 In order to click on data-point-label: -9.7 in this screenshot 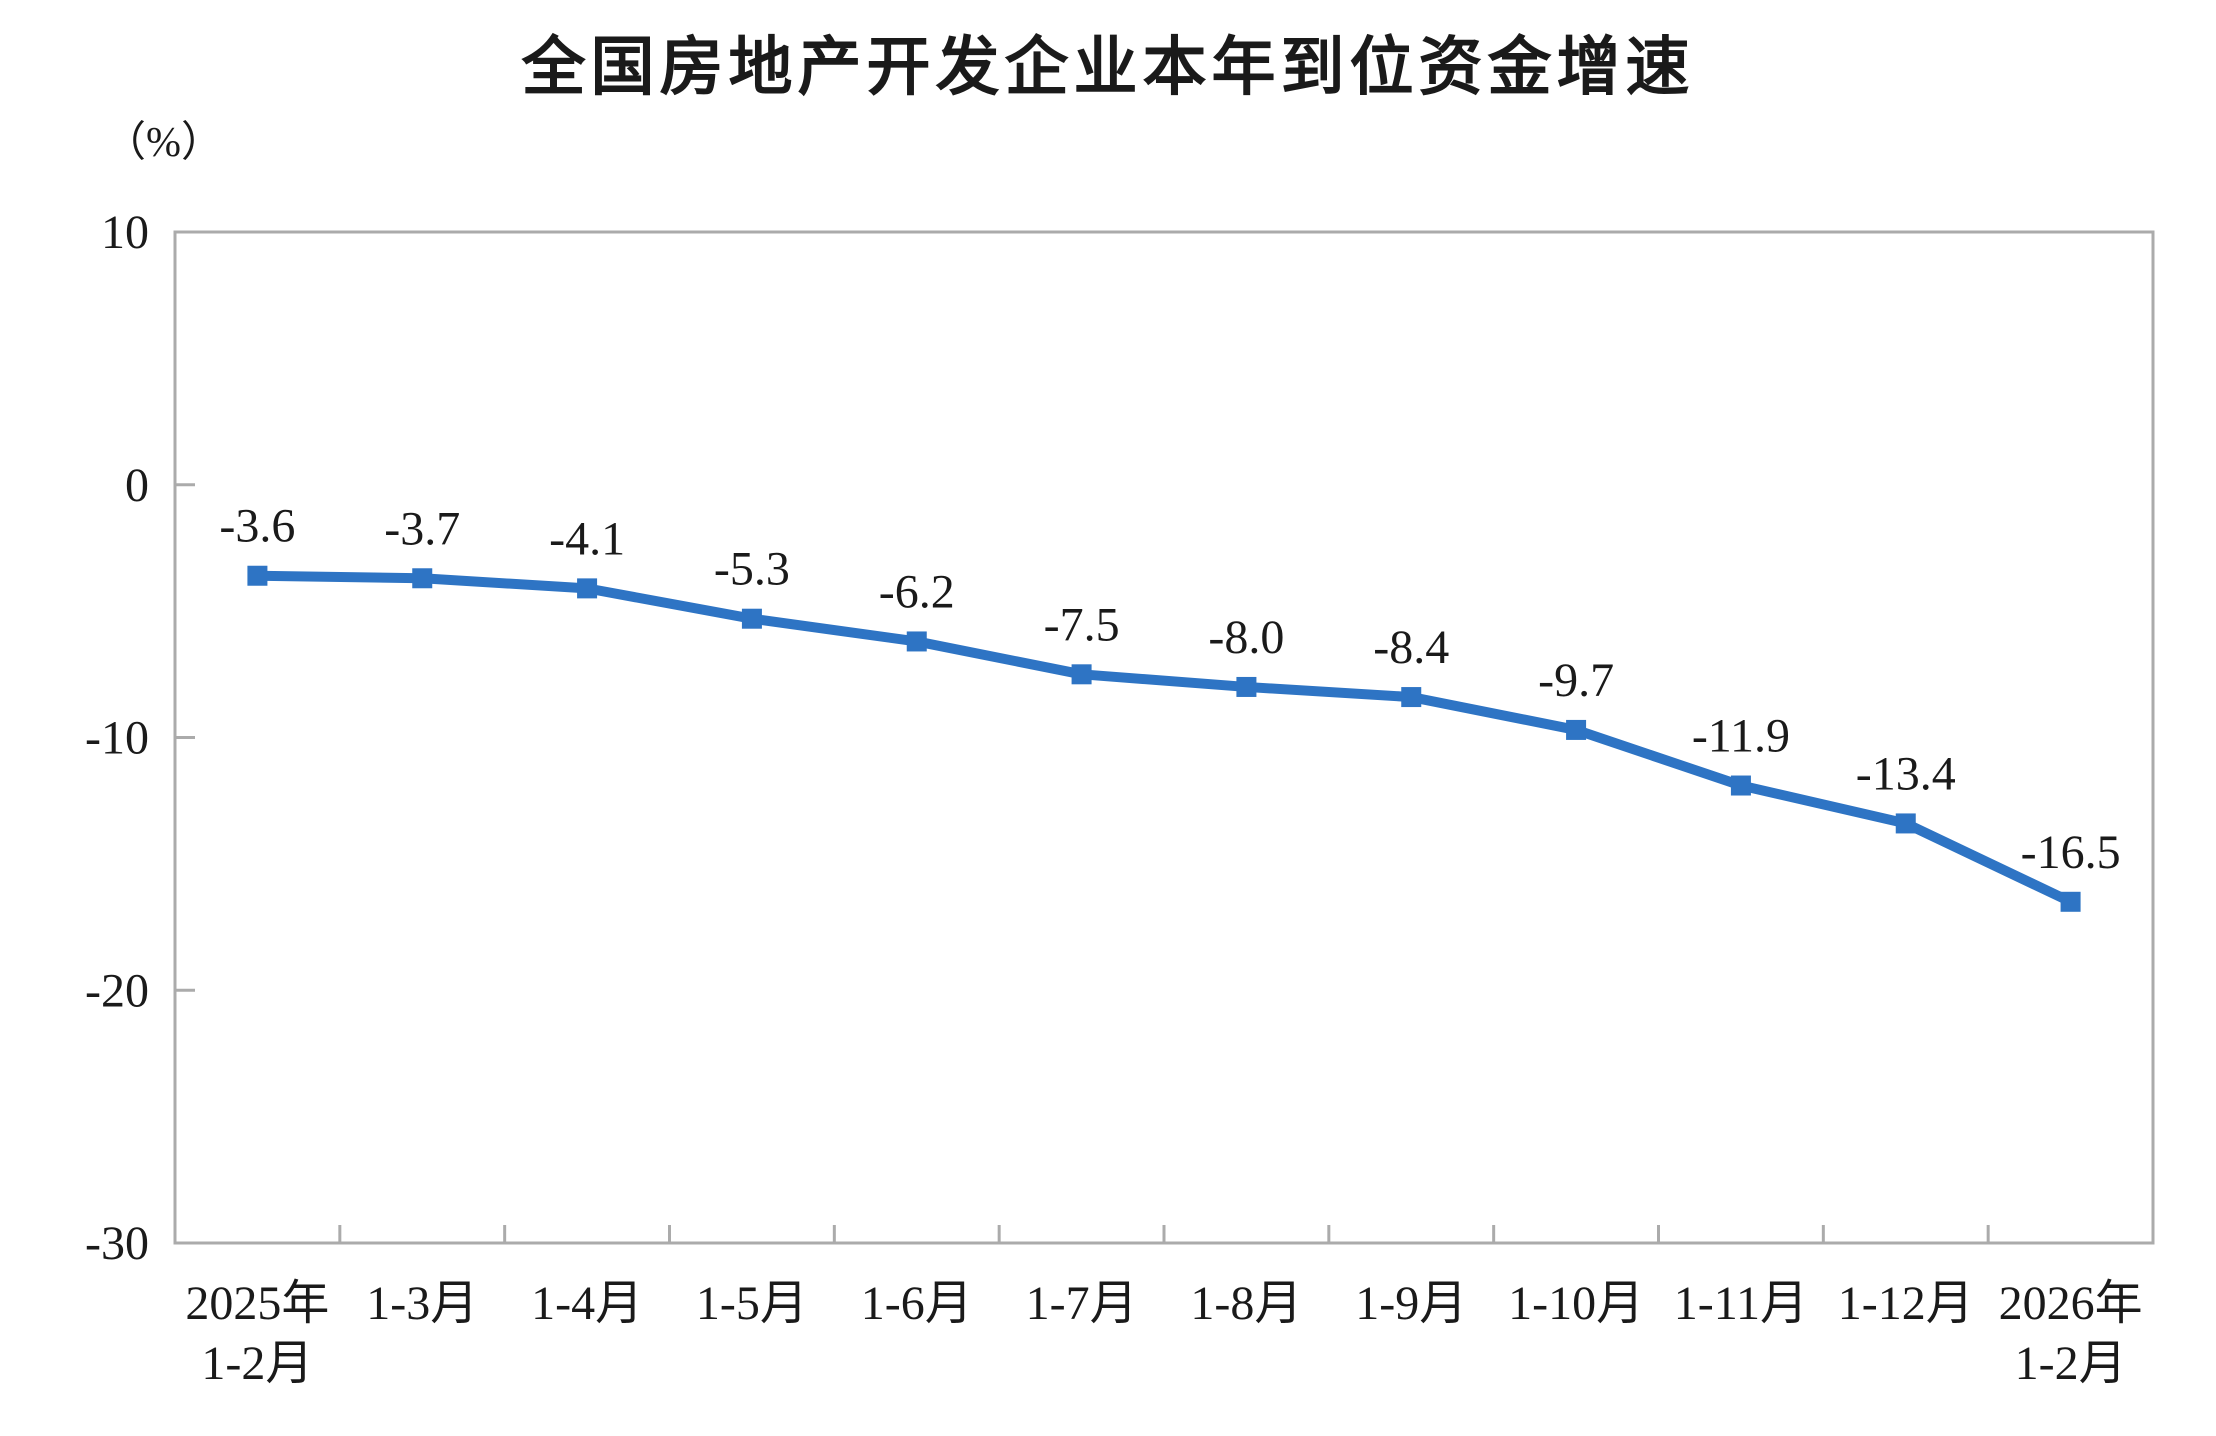, I will do `click(1576, 680)`.